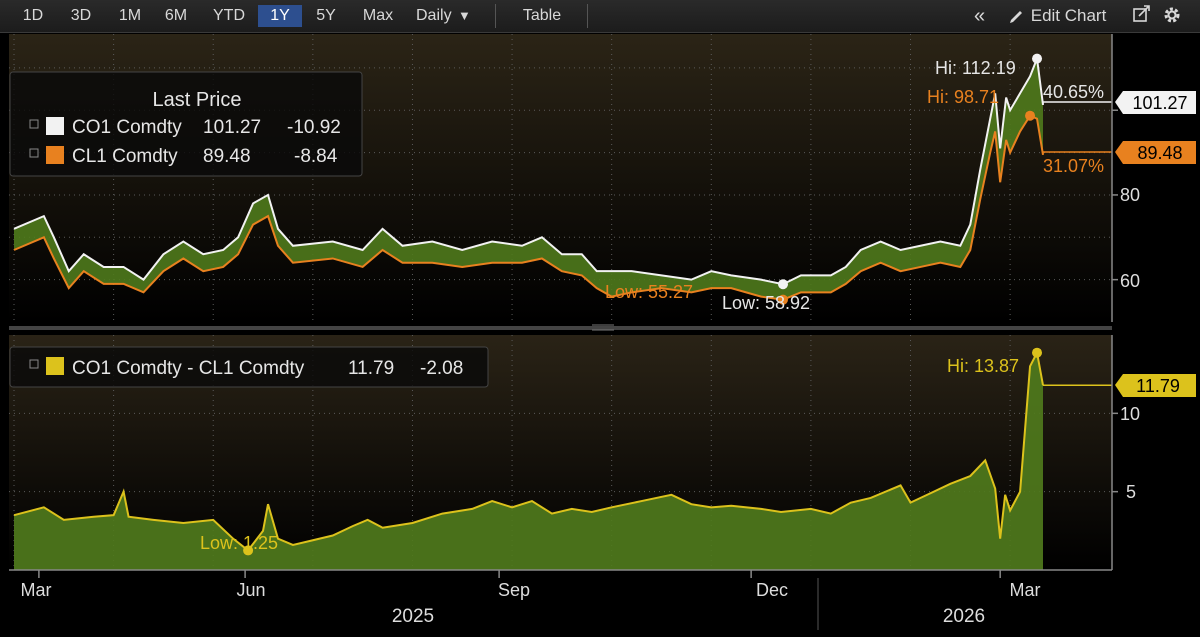 Image resolution: width=1200 pixels, height=637 pixels. What do you see at coordinates (1016, 17) in the screenshot?
I see `pencil-icon` at bounding box center [1016, 17].